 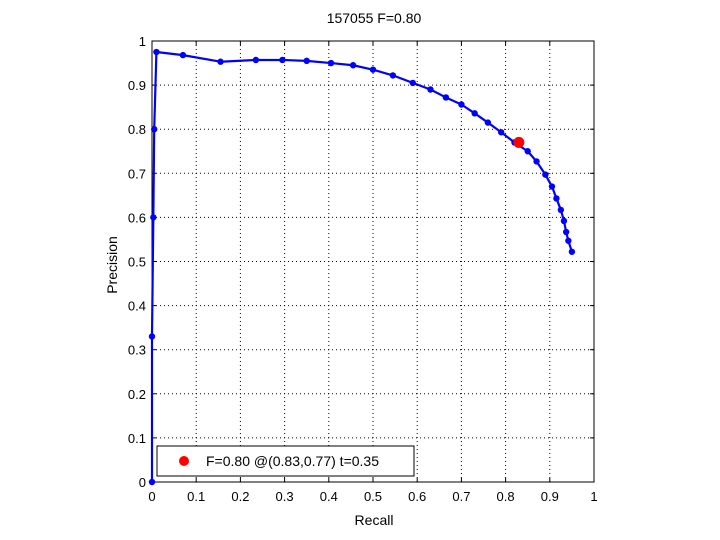 What do you see at coordinates (417, 496) in the screenshot?
I see `x-tick-label: 0.6` at bounding box center [417, 496].